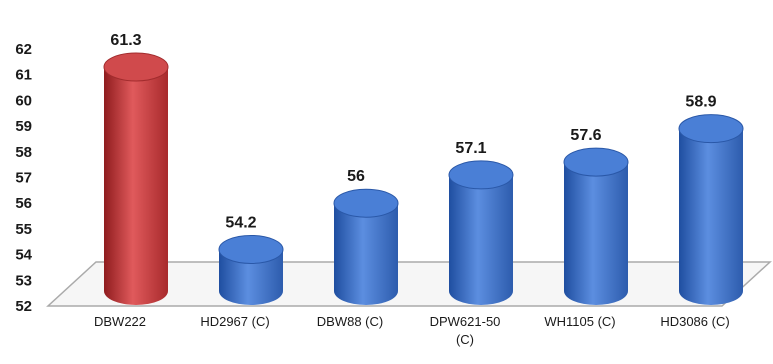 Image resolution: width=773 pixels, height=364 pixels. I want to click on y-axis-ticks: 52 53 54 55 56 57 58 59 60 61 62, so click(23, 178).